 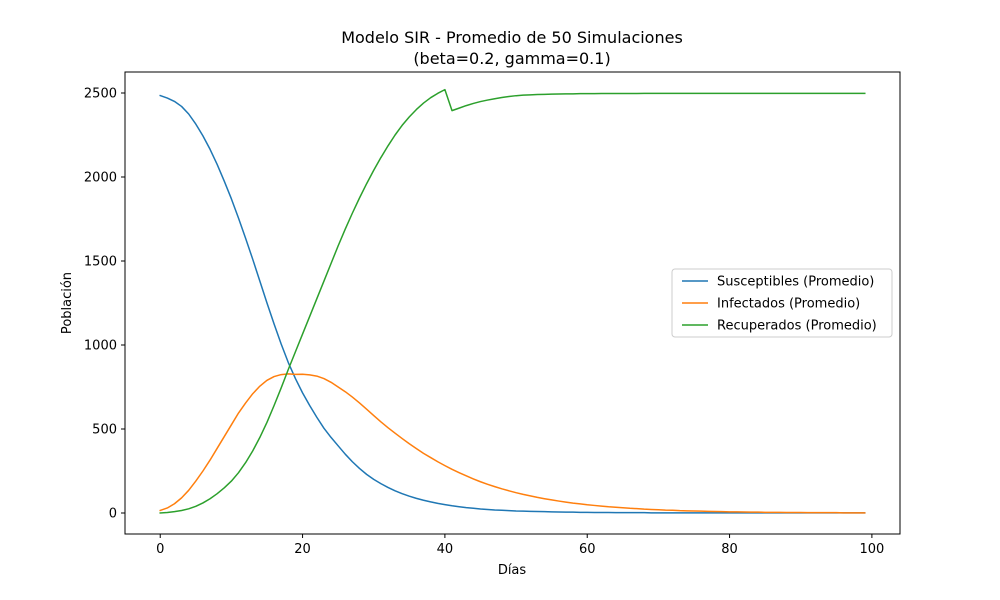 I want to click on legend-label-2: Recuperados (Promedio), so click(x=797, y=326).